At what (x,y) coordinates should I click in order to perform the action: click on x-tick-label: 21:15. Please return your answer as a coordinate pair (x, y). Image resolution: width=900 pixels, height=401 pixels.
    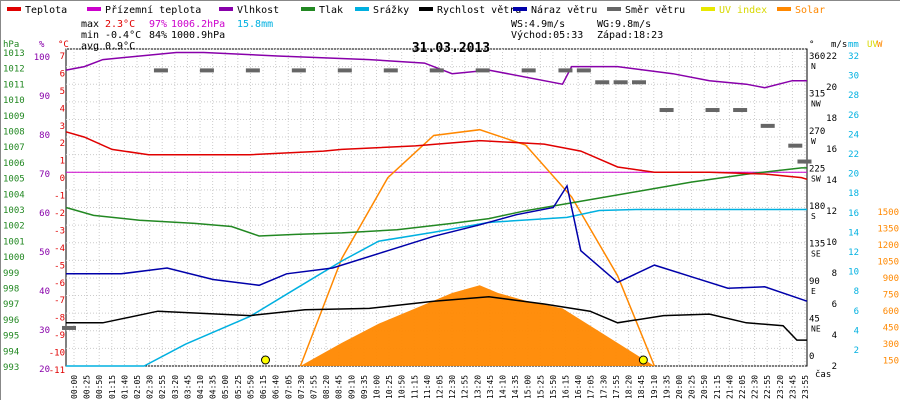
    Looking at the image, I should click on (717, 387).